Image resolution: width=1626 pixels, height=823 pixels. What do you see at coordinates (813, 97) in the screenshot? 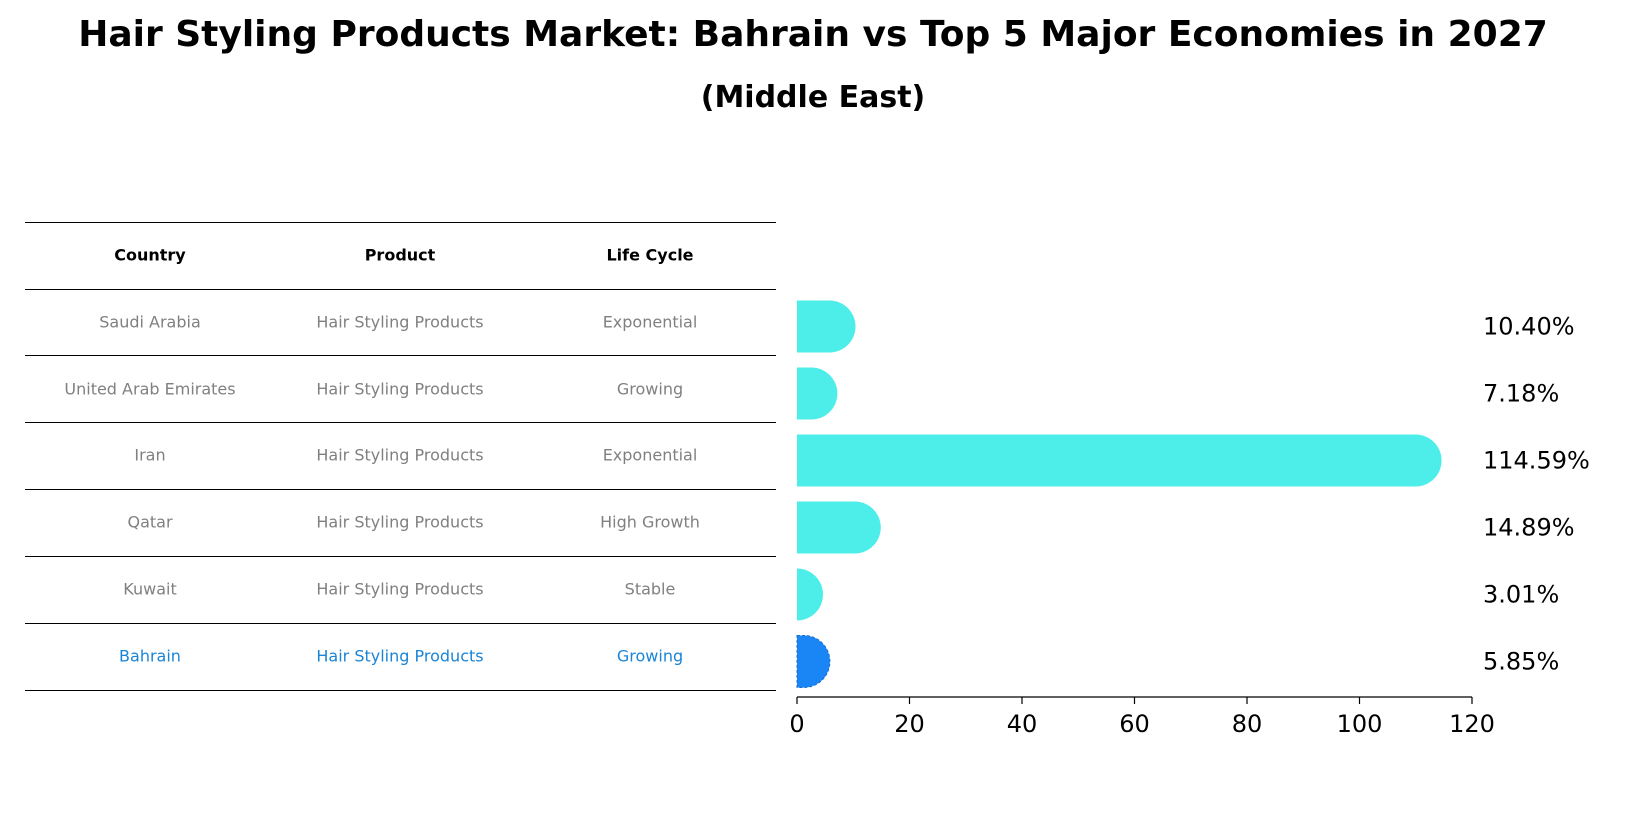
I see `chart-subtitle: (Middle East)` at bounding box center [813, 97].